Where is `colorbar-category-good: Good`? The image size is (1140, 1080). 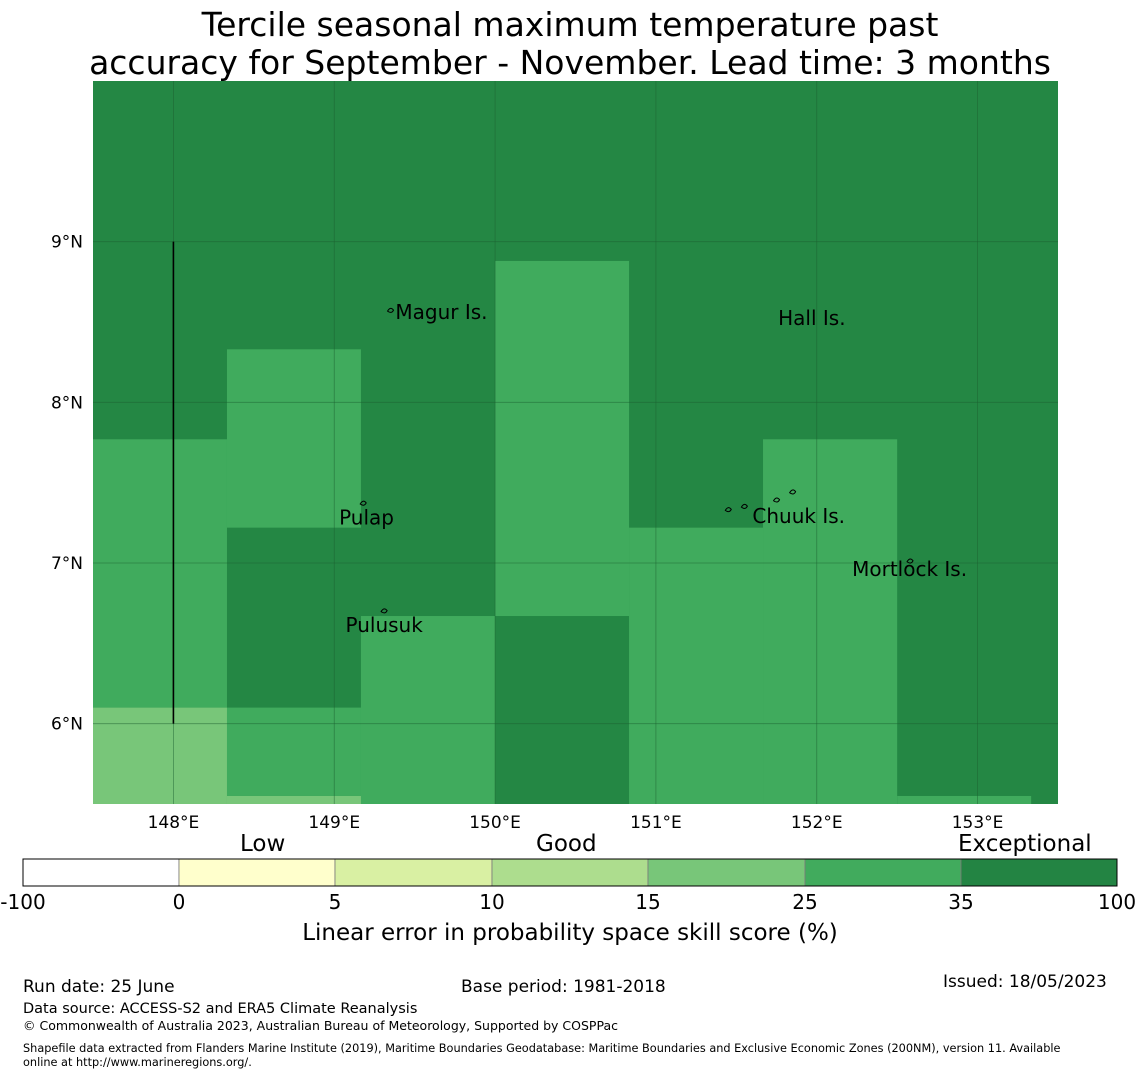
colorbar-category-good: Good is located at coordinates (566, 844).